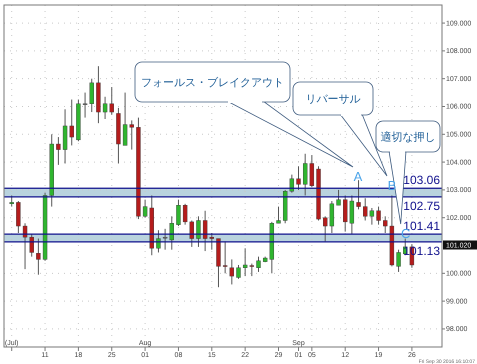  What do you see at coordinates (421, 205) in the screenshot?
I see `ref-line-label: 102.75` at bounding box center [421, 205].